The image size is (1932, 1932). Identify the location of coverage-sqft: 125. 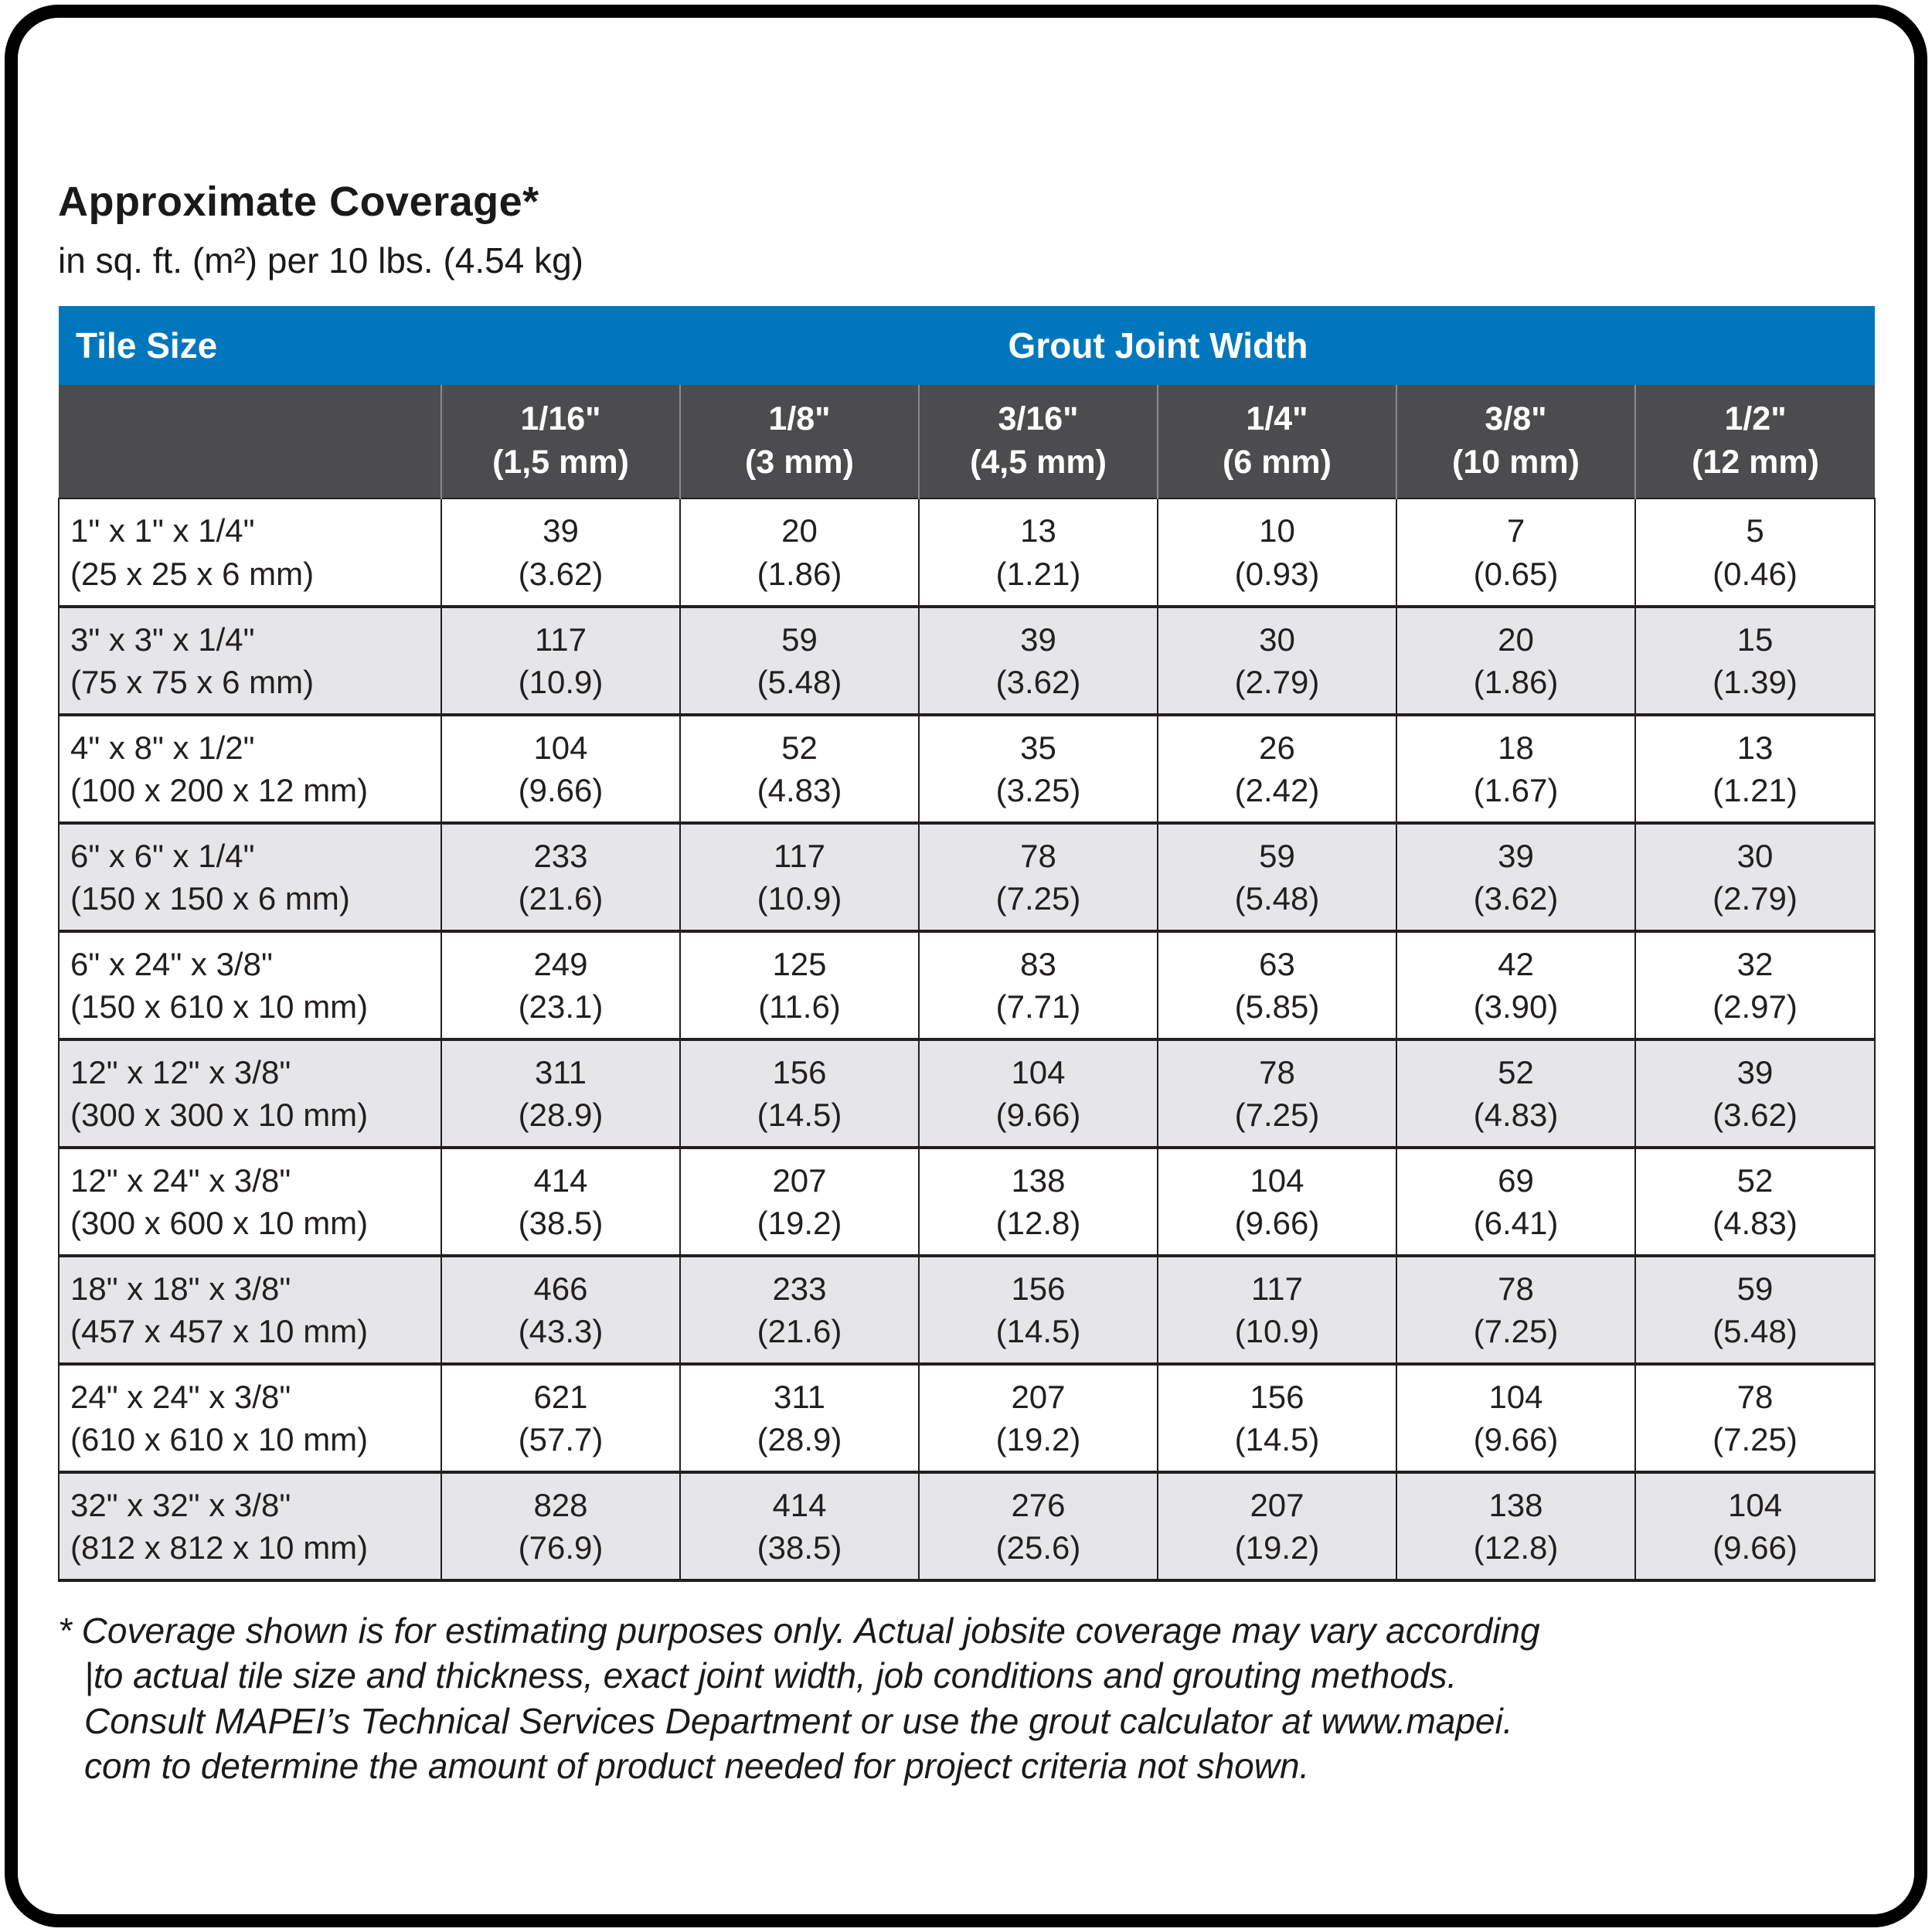
(800, 964).